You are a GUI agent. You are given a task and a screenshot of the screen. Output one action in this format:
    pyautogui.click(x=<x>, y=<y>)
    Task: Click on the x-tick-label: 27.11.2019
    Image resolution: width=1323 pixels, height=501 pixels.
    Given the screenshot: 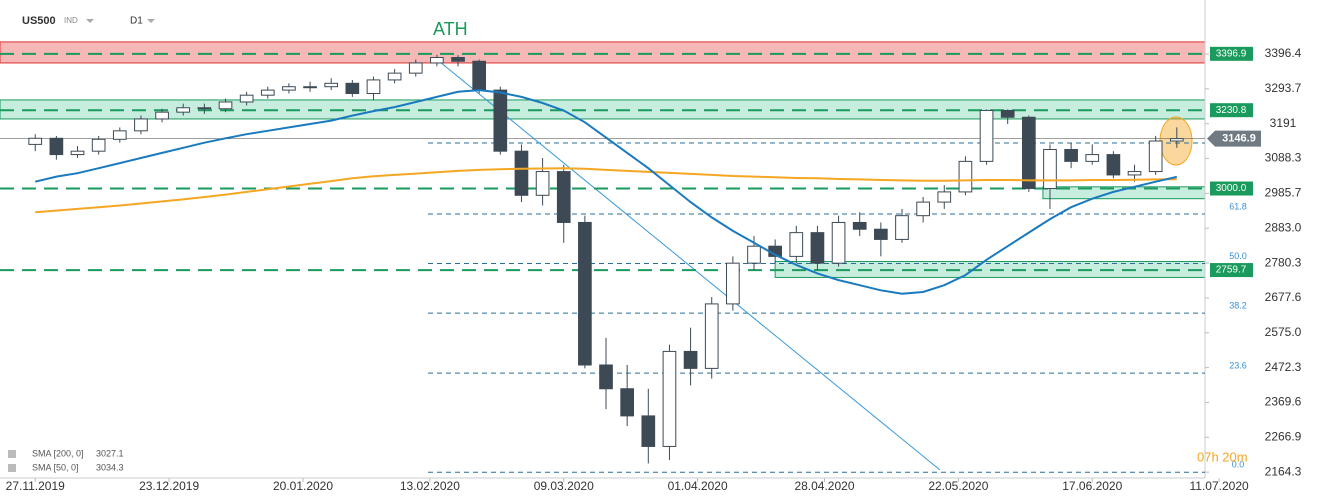 What is the action you would take?
    pyautogui.click(x=35, y=486)
    